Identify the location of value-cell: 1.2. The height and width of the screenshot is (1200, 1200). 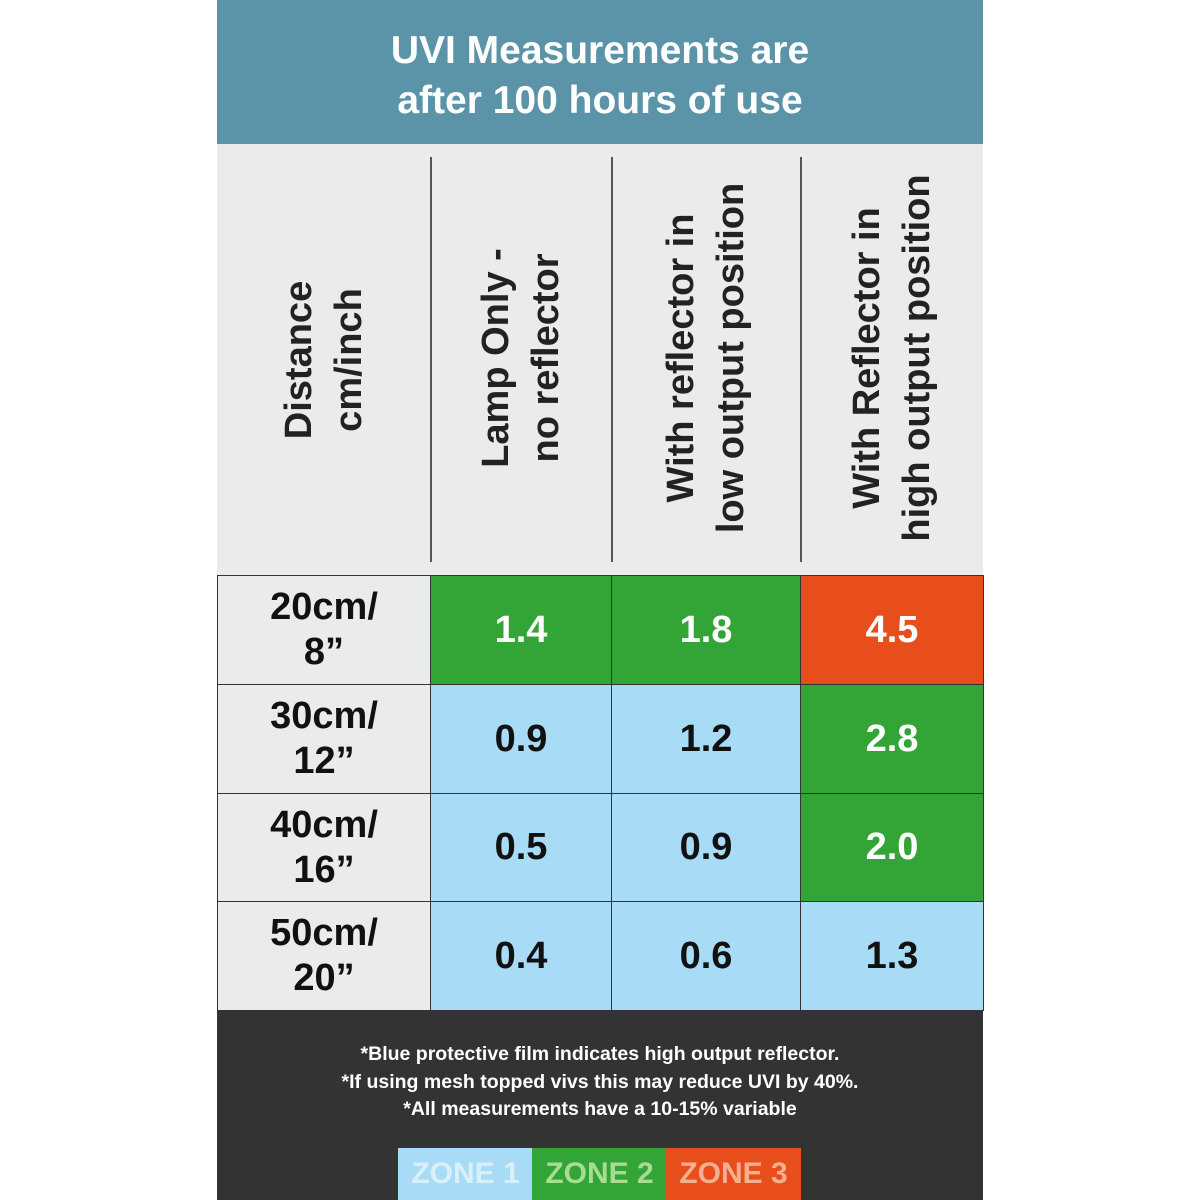
(706, 739).